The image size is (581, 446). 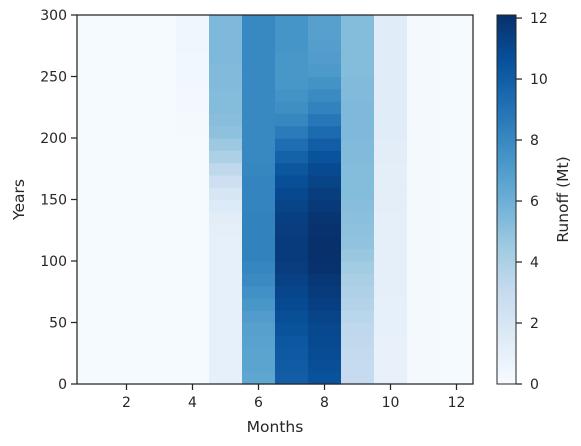 What do you see at coordinates (563, 199) in the screenshot?
I see `colorbar-label: Runoff (Mt)` at bounding box center [563, 199].